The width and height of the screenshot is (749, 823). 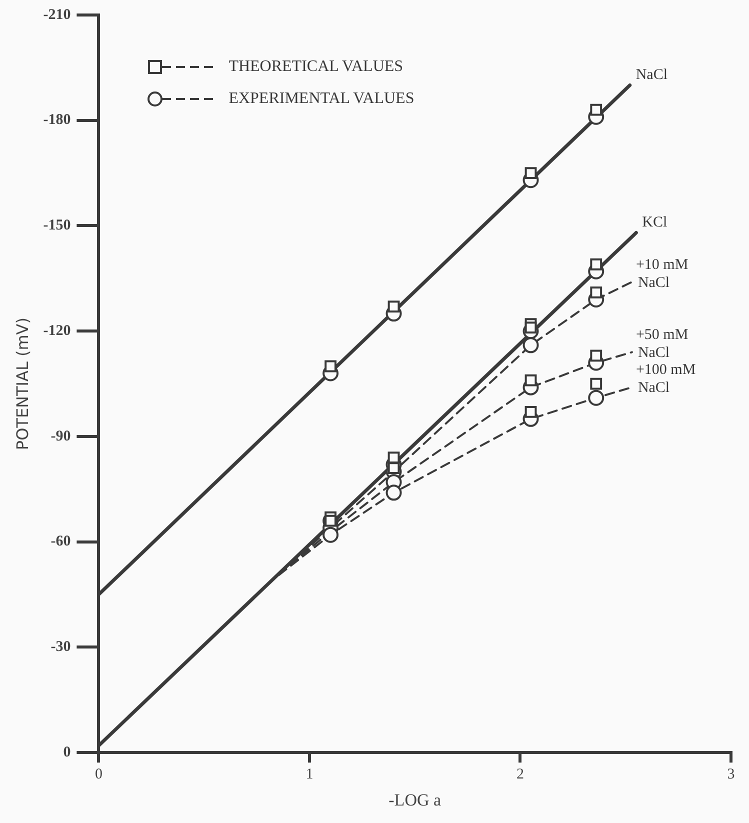 What do you see at coordinates (22, 384) in the screenshot?
I see `y-axis-title: POTENTIAL (mV)` at bounding box center [22, 384].